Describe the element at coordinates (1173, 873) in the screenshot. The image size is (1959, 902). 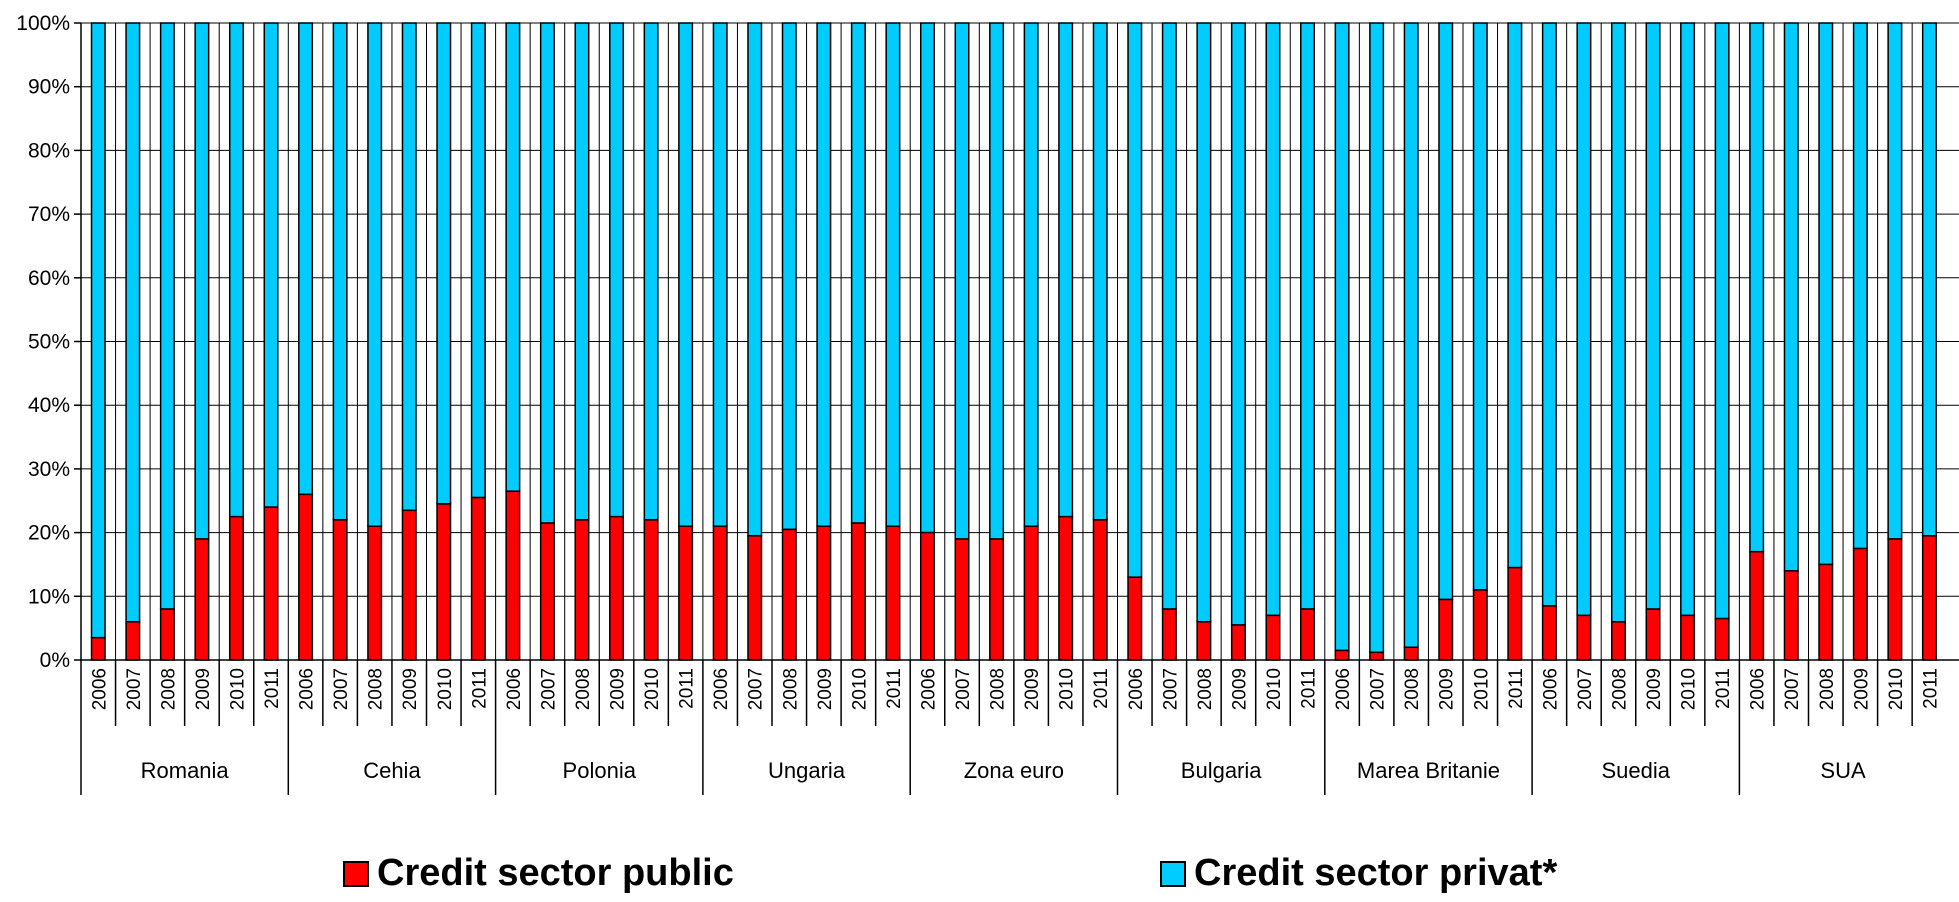
I see `legend-swatch-private` at that location.